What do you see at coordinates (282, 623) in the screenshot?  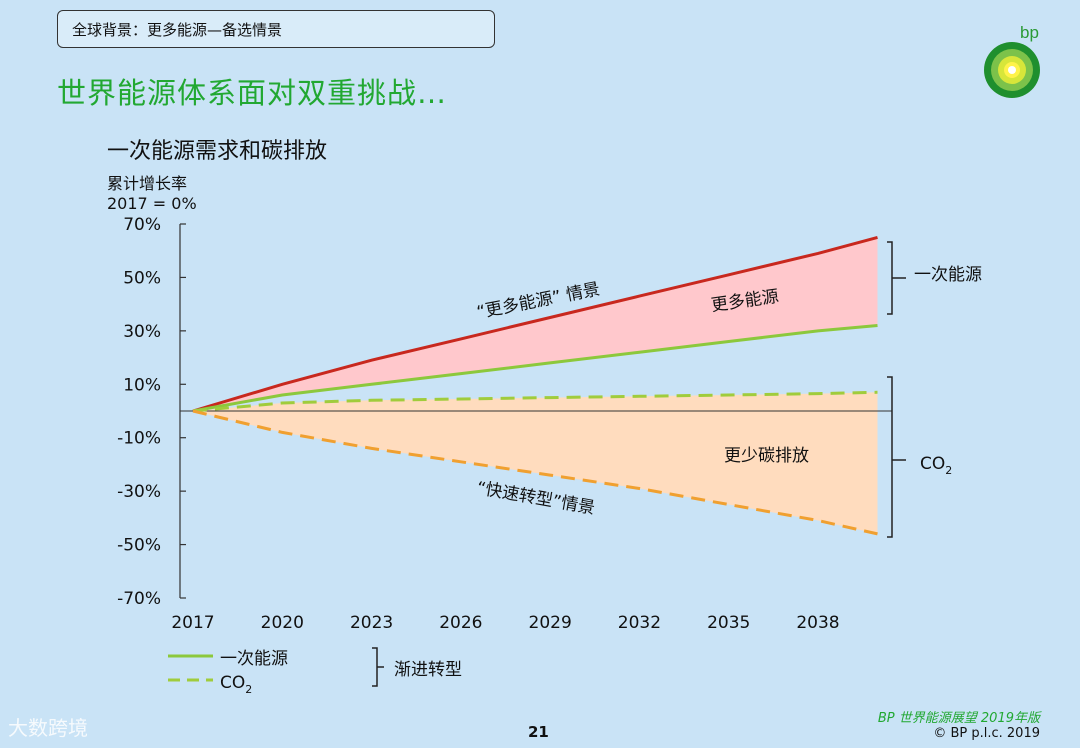 I see `x-tick-label: 2020` at bounding box center [282, 623].